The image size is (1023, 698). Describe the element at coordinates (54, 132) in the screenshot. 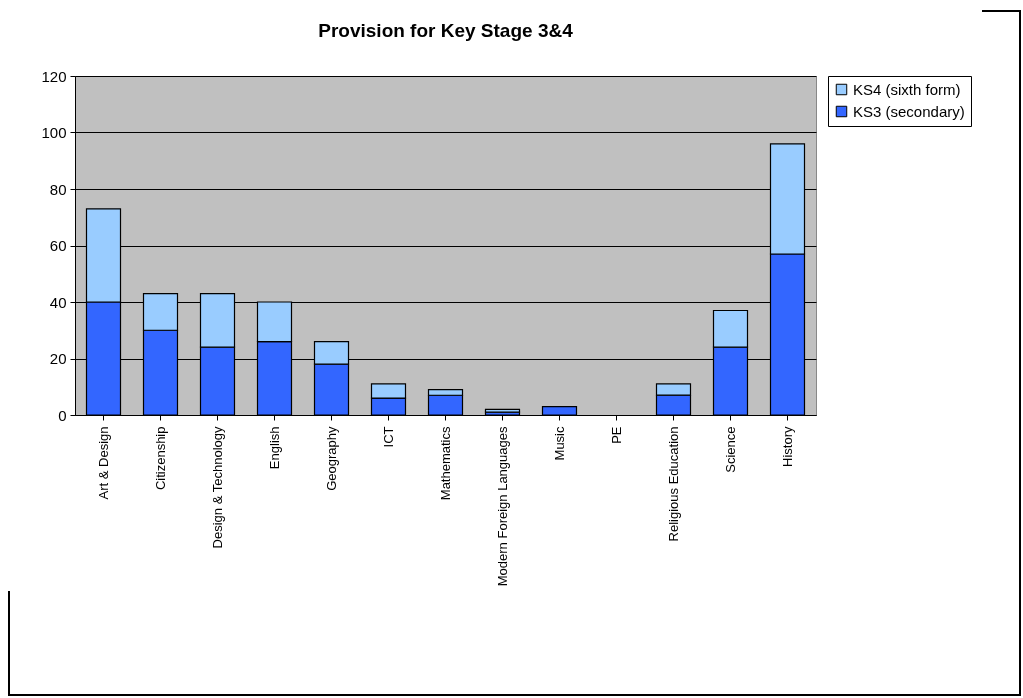

I see `y-tick-label: 100` at that location.